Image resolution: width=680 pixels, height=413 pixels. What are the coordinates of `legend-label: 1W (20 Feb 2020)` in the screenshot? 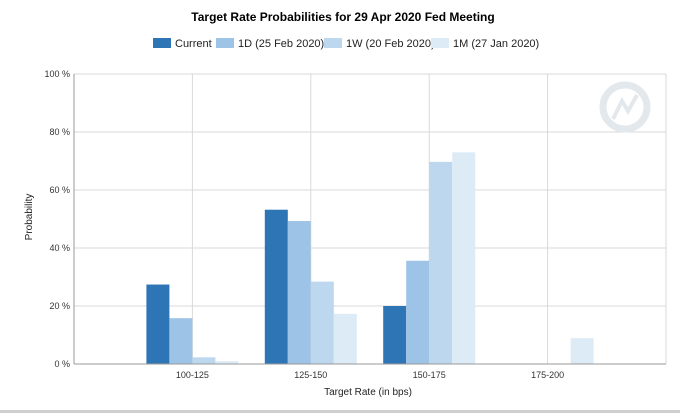 It's located at (390, 44).